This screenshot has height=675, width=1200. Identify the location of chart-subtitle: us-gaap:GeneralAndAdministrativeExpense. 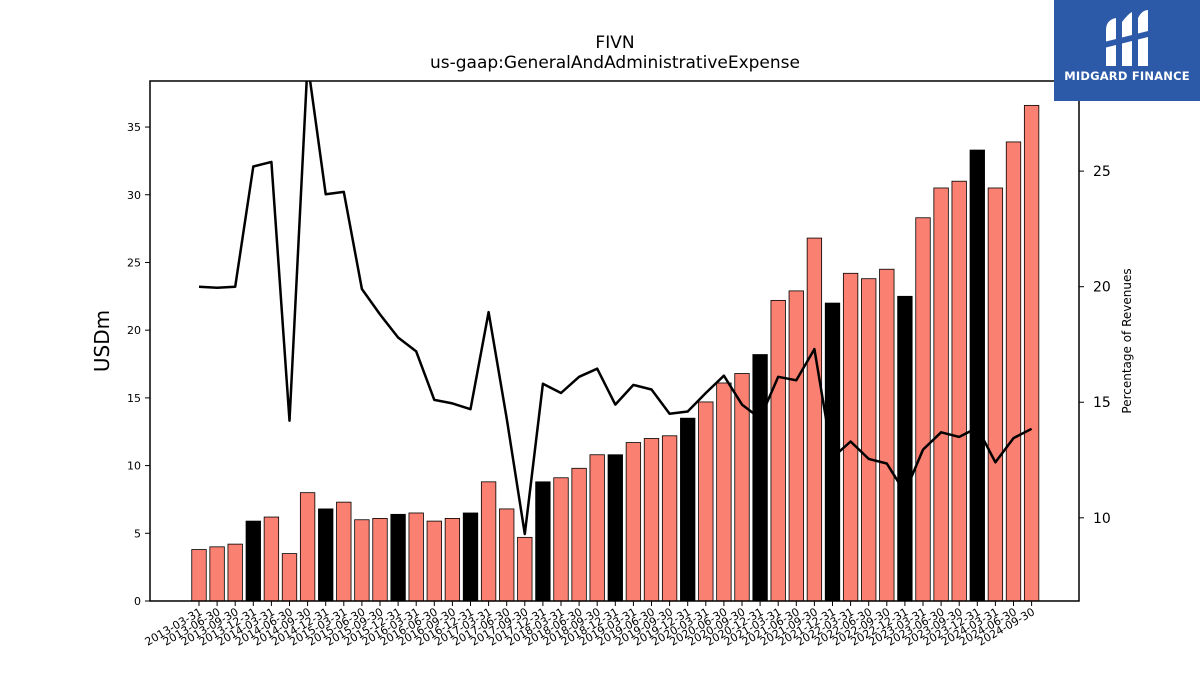
(615, 63).